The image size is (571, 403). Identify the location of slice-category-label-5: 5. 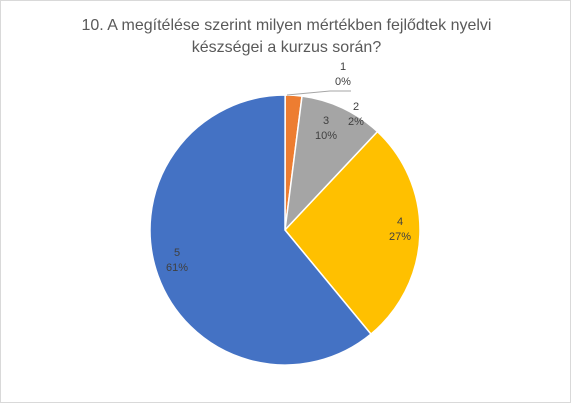
(177, 253).